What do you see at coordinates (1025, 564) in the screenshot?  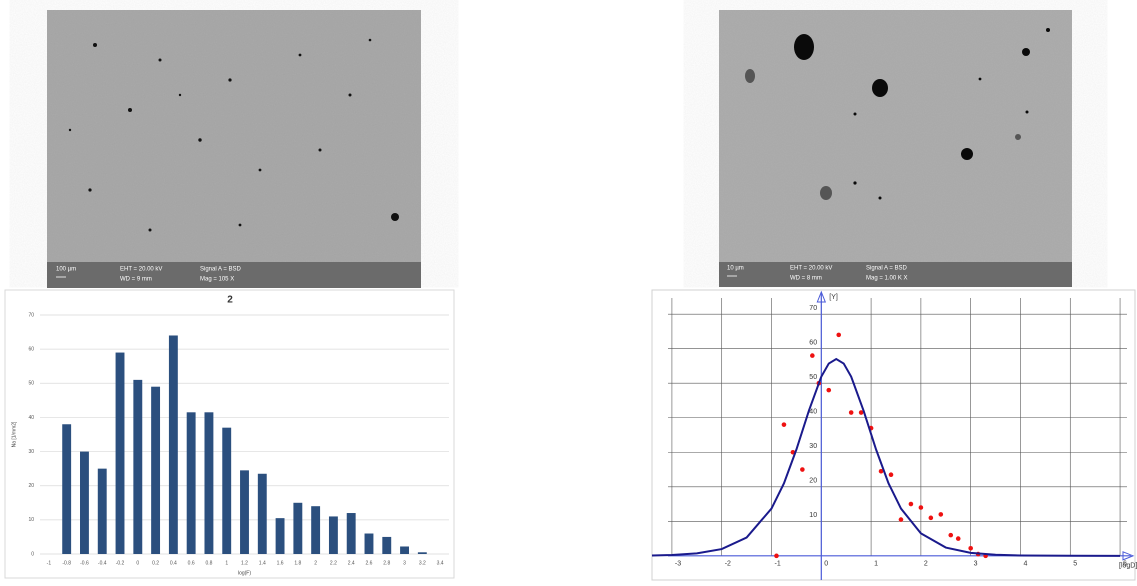 I see `x-tick-label: 4` at bounding box center [1025, 564].